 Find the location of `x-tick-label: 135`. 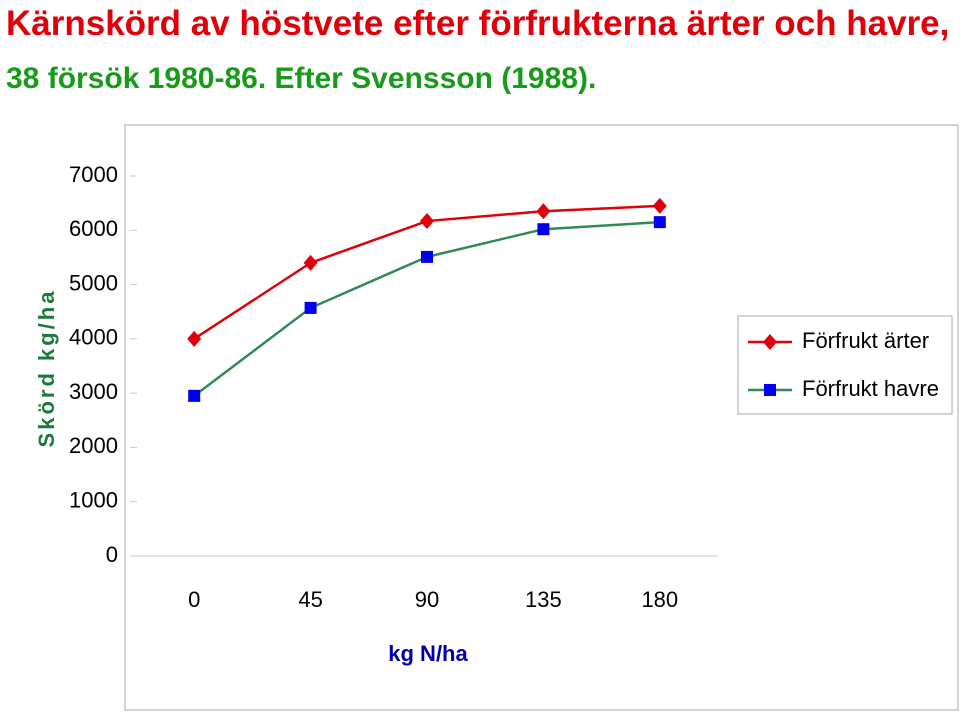

x-tick-label: 135 is located at coordinates (543, 599).